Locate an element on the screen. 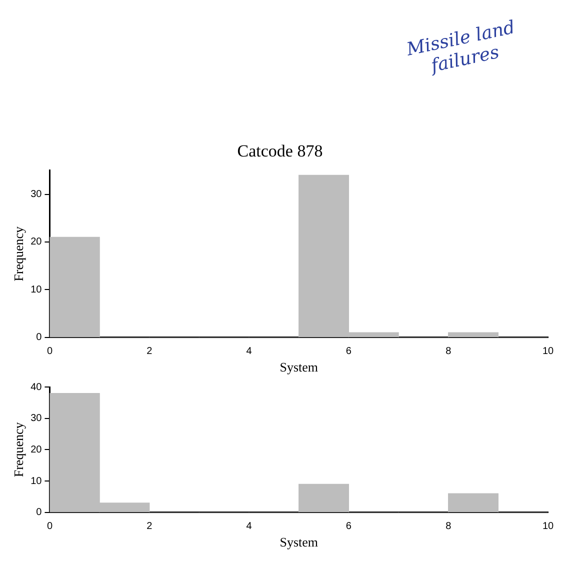 The height and width of the screenshot is (562, 578). chart-title: Catcode 878 is located at coordinates (280, 151).